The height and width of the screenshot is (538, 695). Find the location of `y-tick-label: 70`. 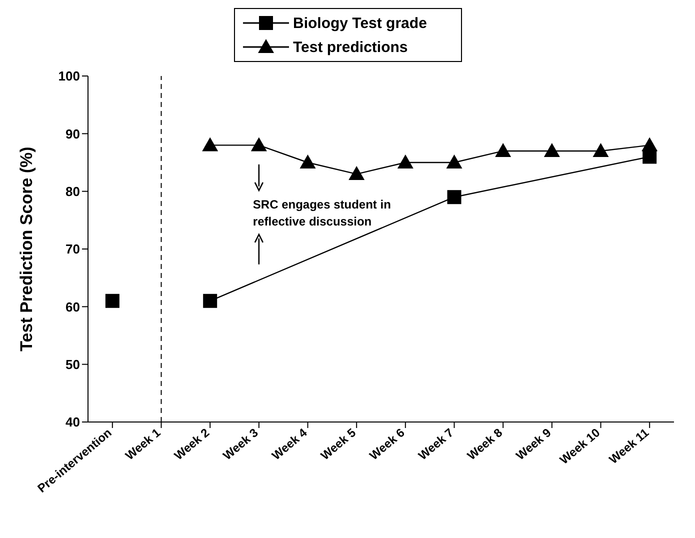

y-tick-label: 70 is located at coordinates (73, 249).